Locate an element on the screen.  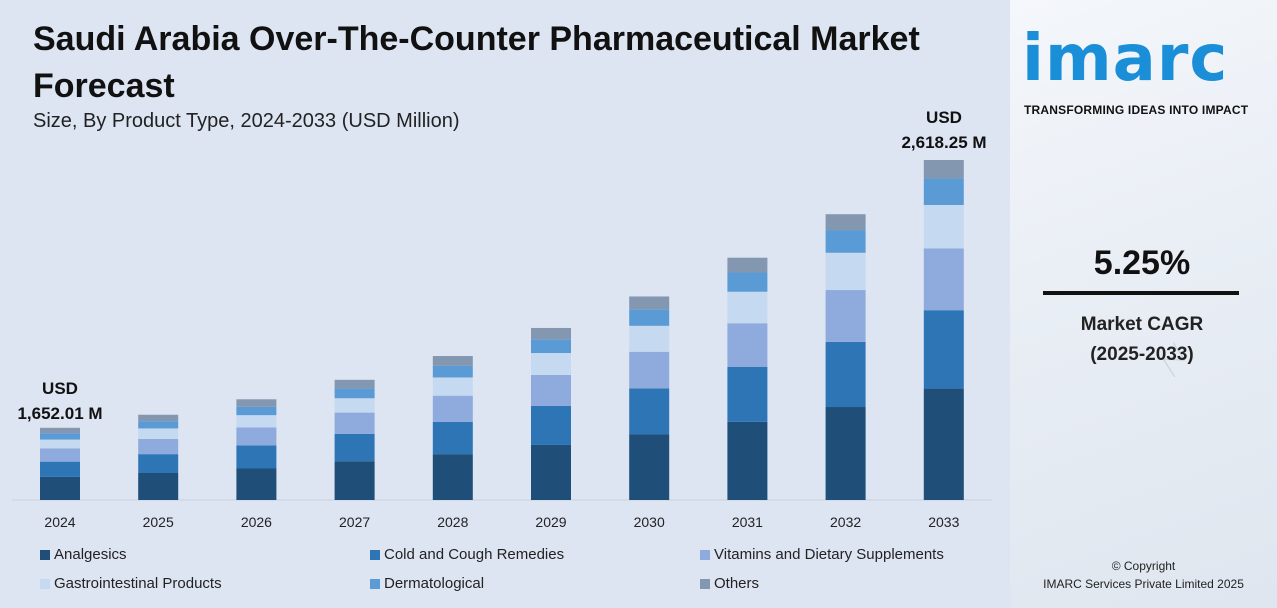
legend-label: Dermatological is located at coordinates (434, 583).